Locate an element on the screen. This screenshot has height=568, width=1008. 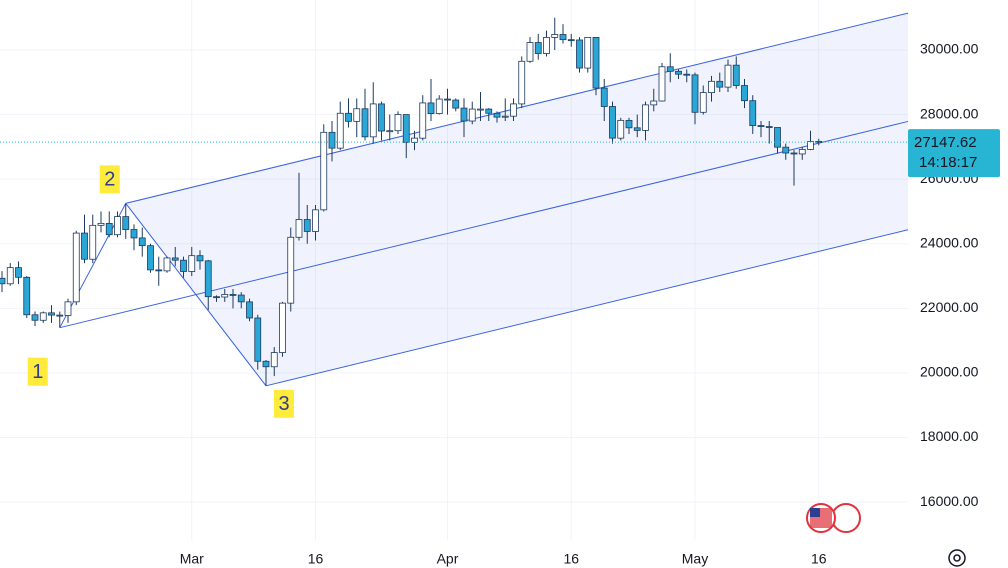
flag-icon is located at coordinates (846, 518).